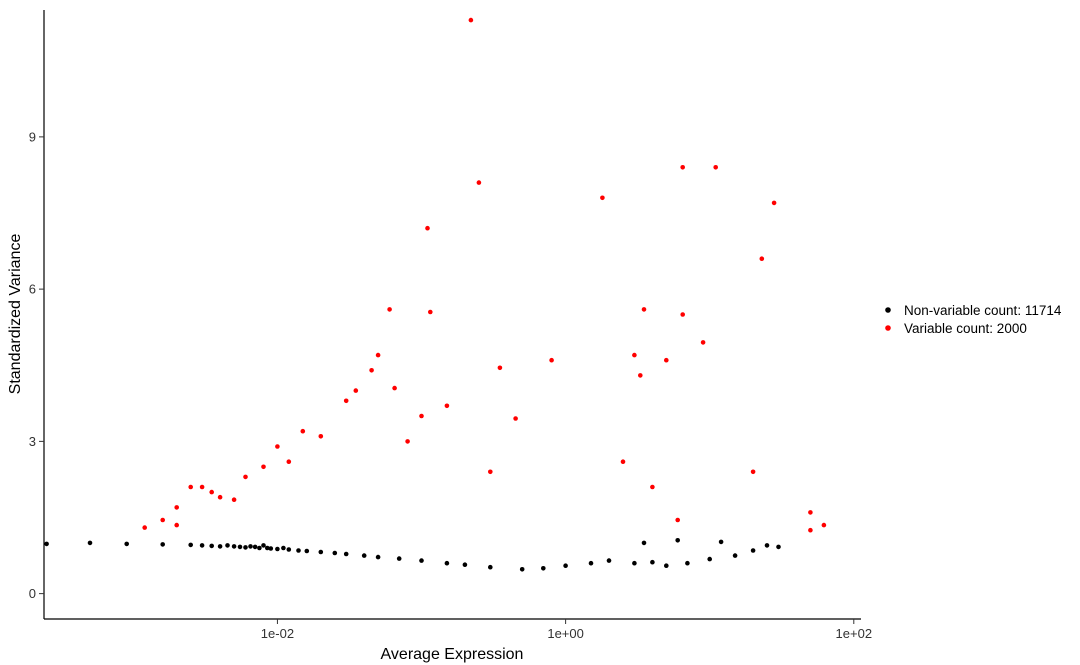 The height and width of the screenshot is (665, 1080). Describe the element at coordinates (983, 310) in the screenshot. I see `legend-label: Non-variable count: 11714` at that location.